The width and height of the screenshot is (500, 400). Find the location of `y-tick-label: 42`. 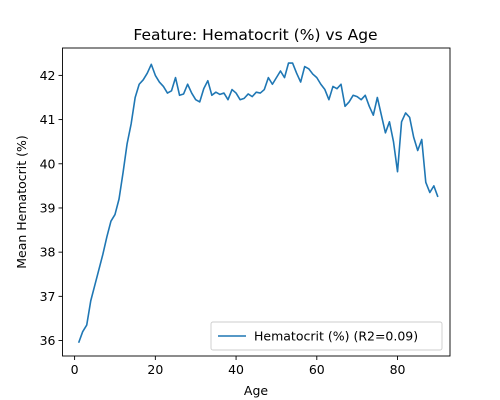

y-tick-label: 42 is located at coordinates (48, 75).